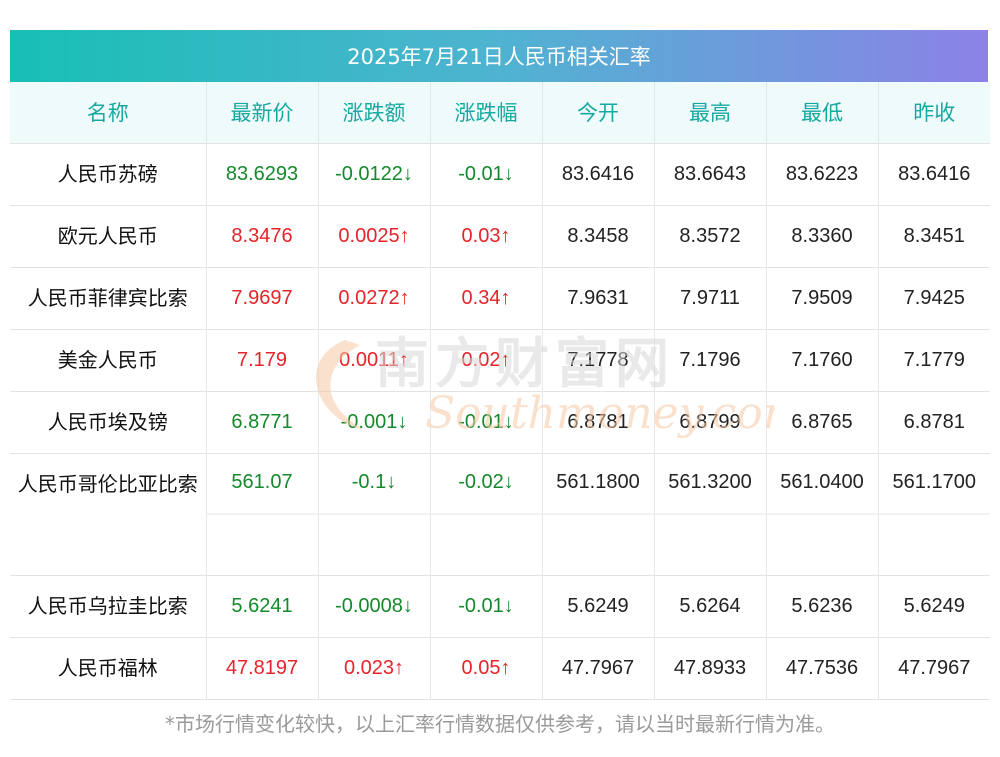  Describe the element at coordinates (822, 605) in the screenshot. I see `low-cell: 5.6236` at that location.